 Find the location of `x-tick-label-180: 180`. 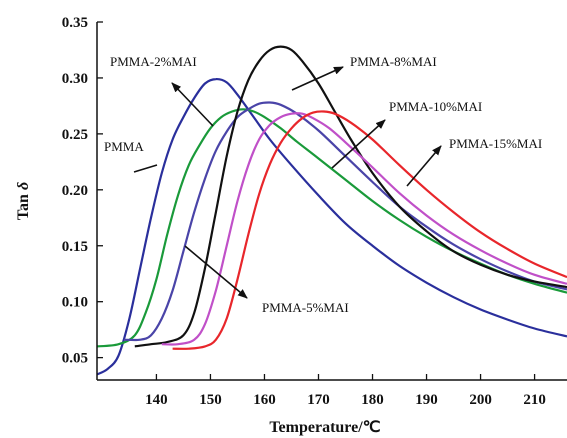

x-tick-label-180: 180 is located at coordinates (372, 400).